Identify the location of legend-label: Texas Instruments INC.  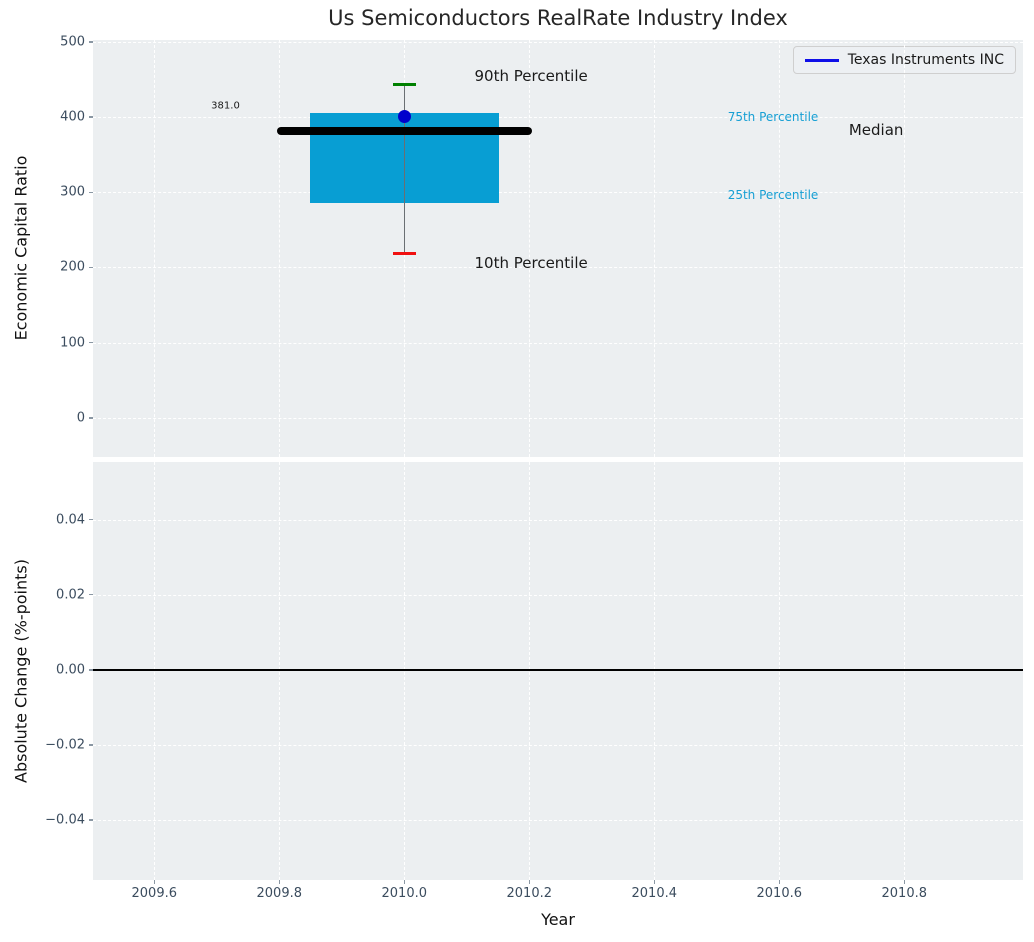
(925, 60).